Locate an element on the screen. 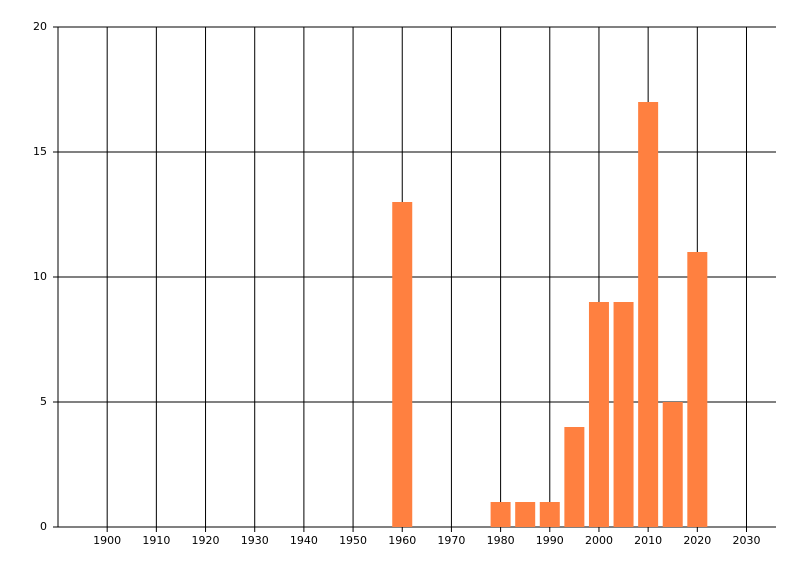 The image size is (800, 576). x-tick-label: 2010 is located at coordinates (648, 540).